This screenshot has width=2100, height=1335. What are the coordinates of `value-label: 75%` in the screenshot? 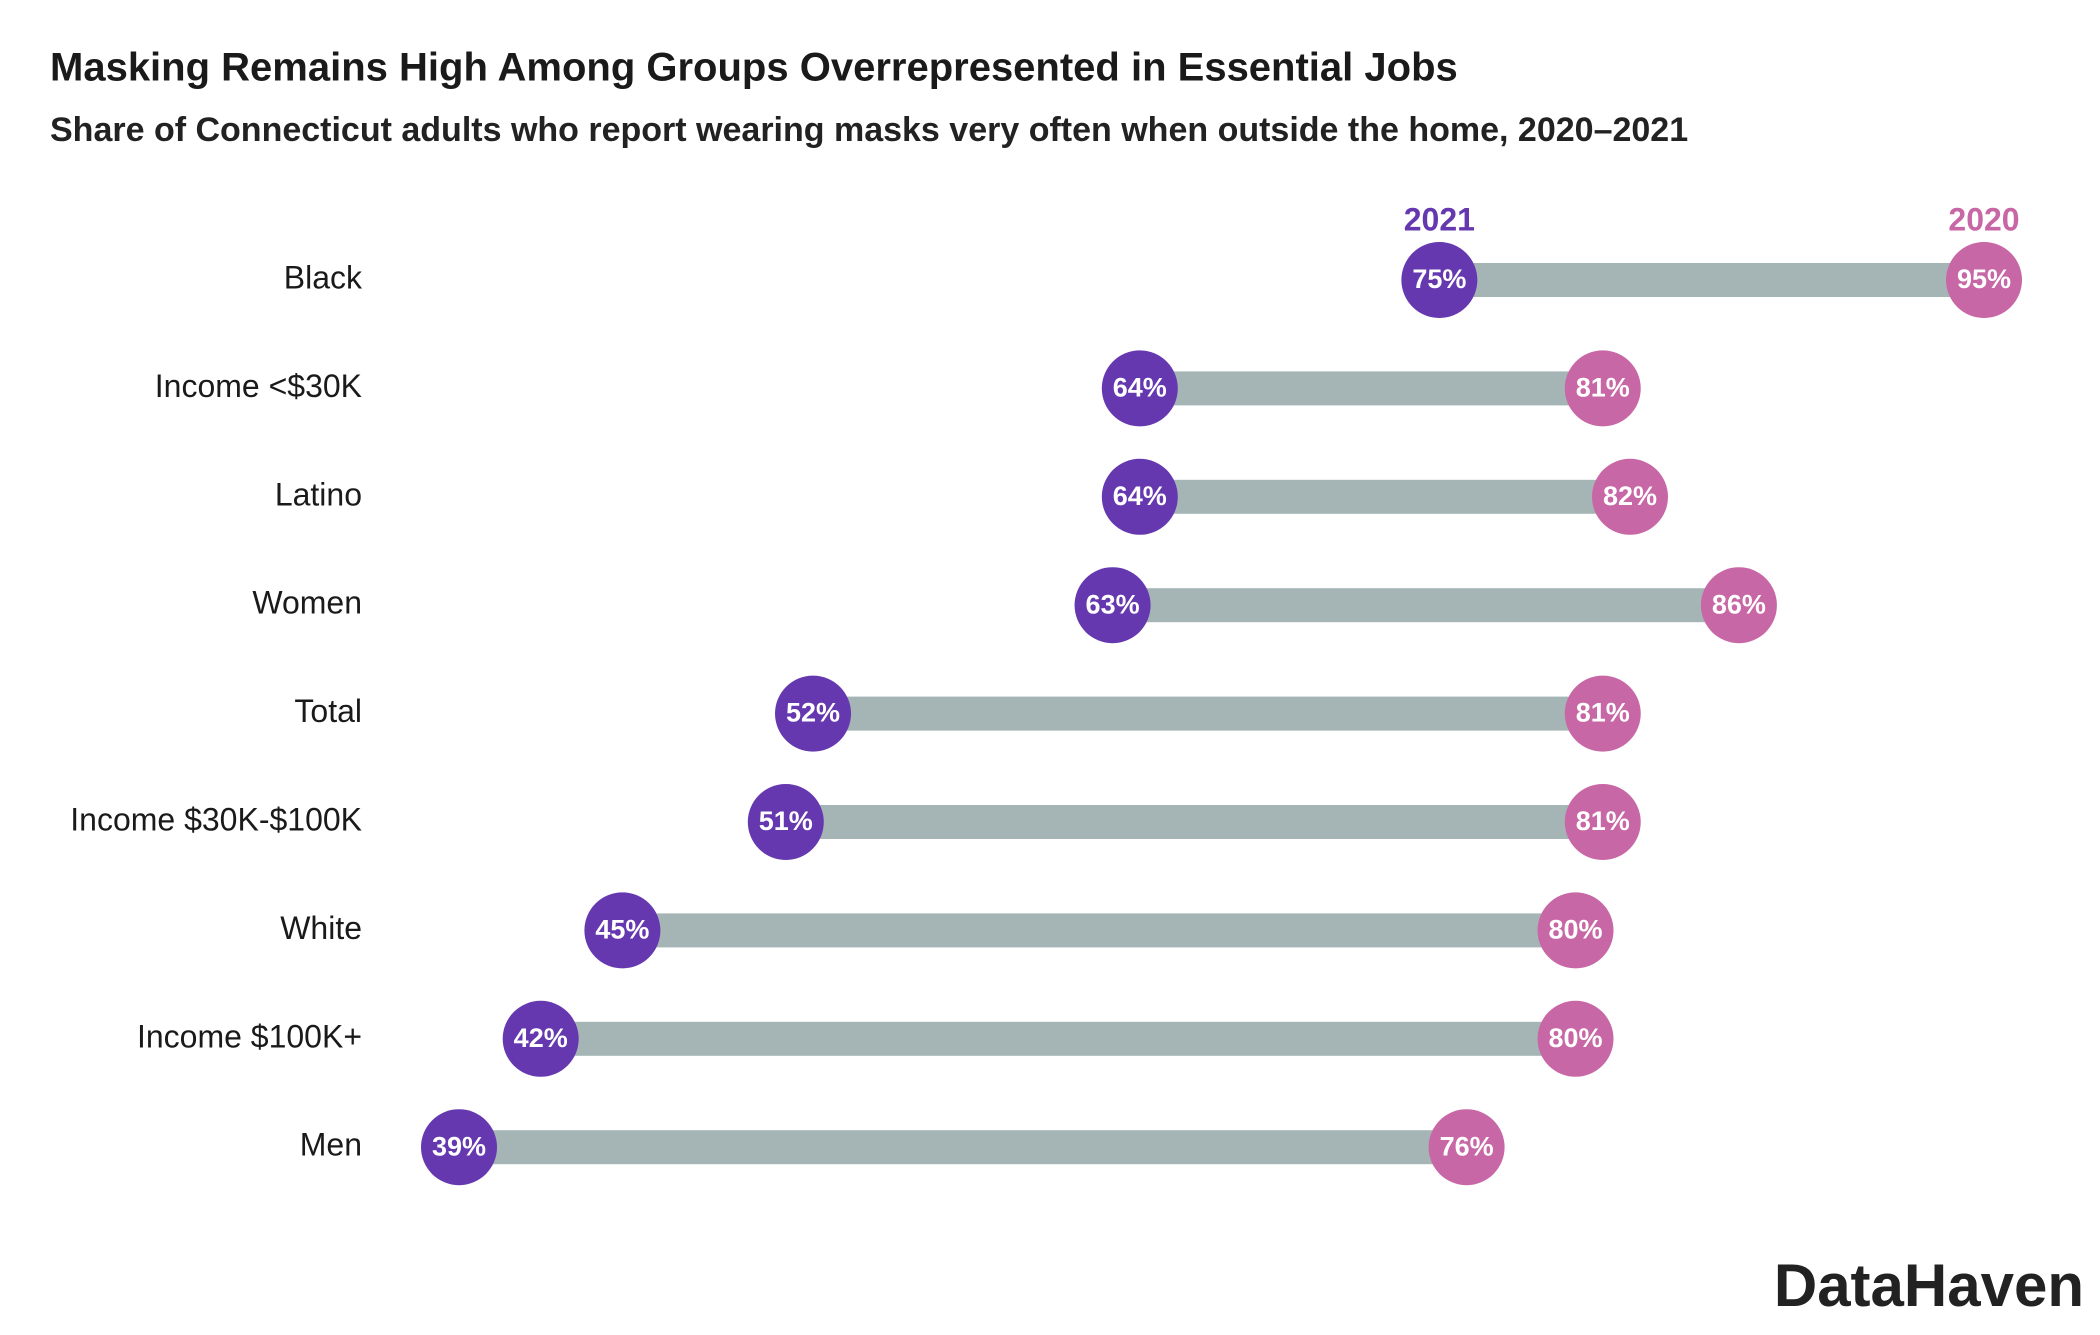 It's located at (1439, 279).